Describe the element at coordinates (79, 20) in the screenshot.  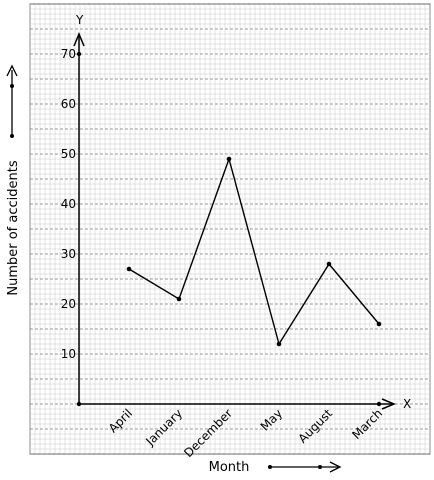
I see `y-axis-letter: Y` at that location.